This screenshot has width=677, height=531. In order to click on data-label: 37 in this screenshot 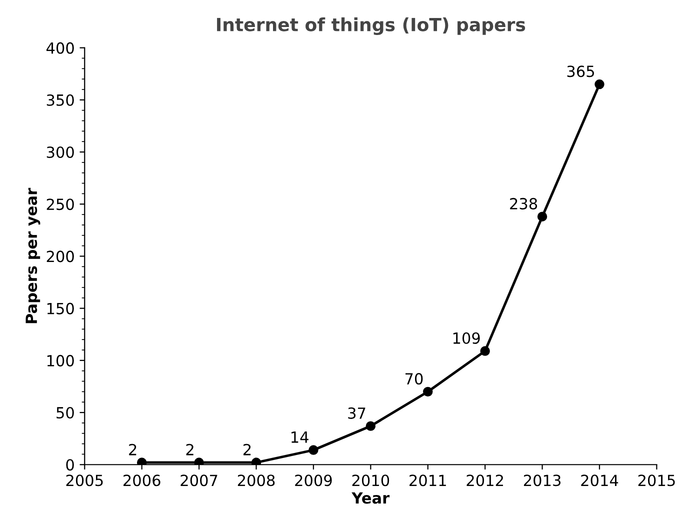, I will do `click(357, 413)`.